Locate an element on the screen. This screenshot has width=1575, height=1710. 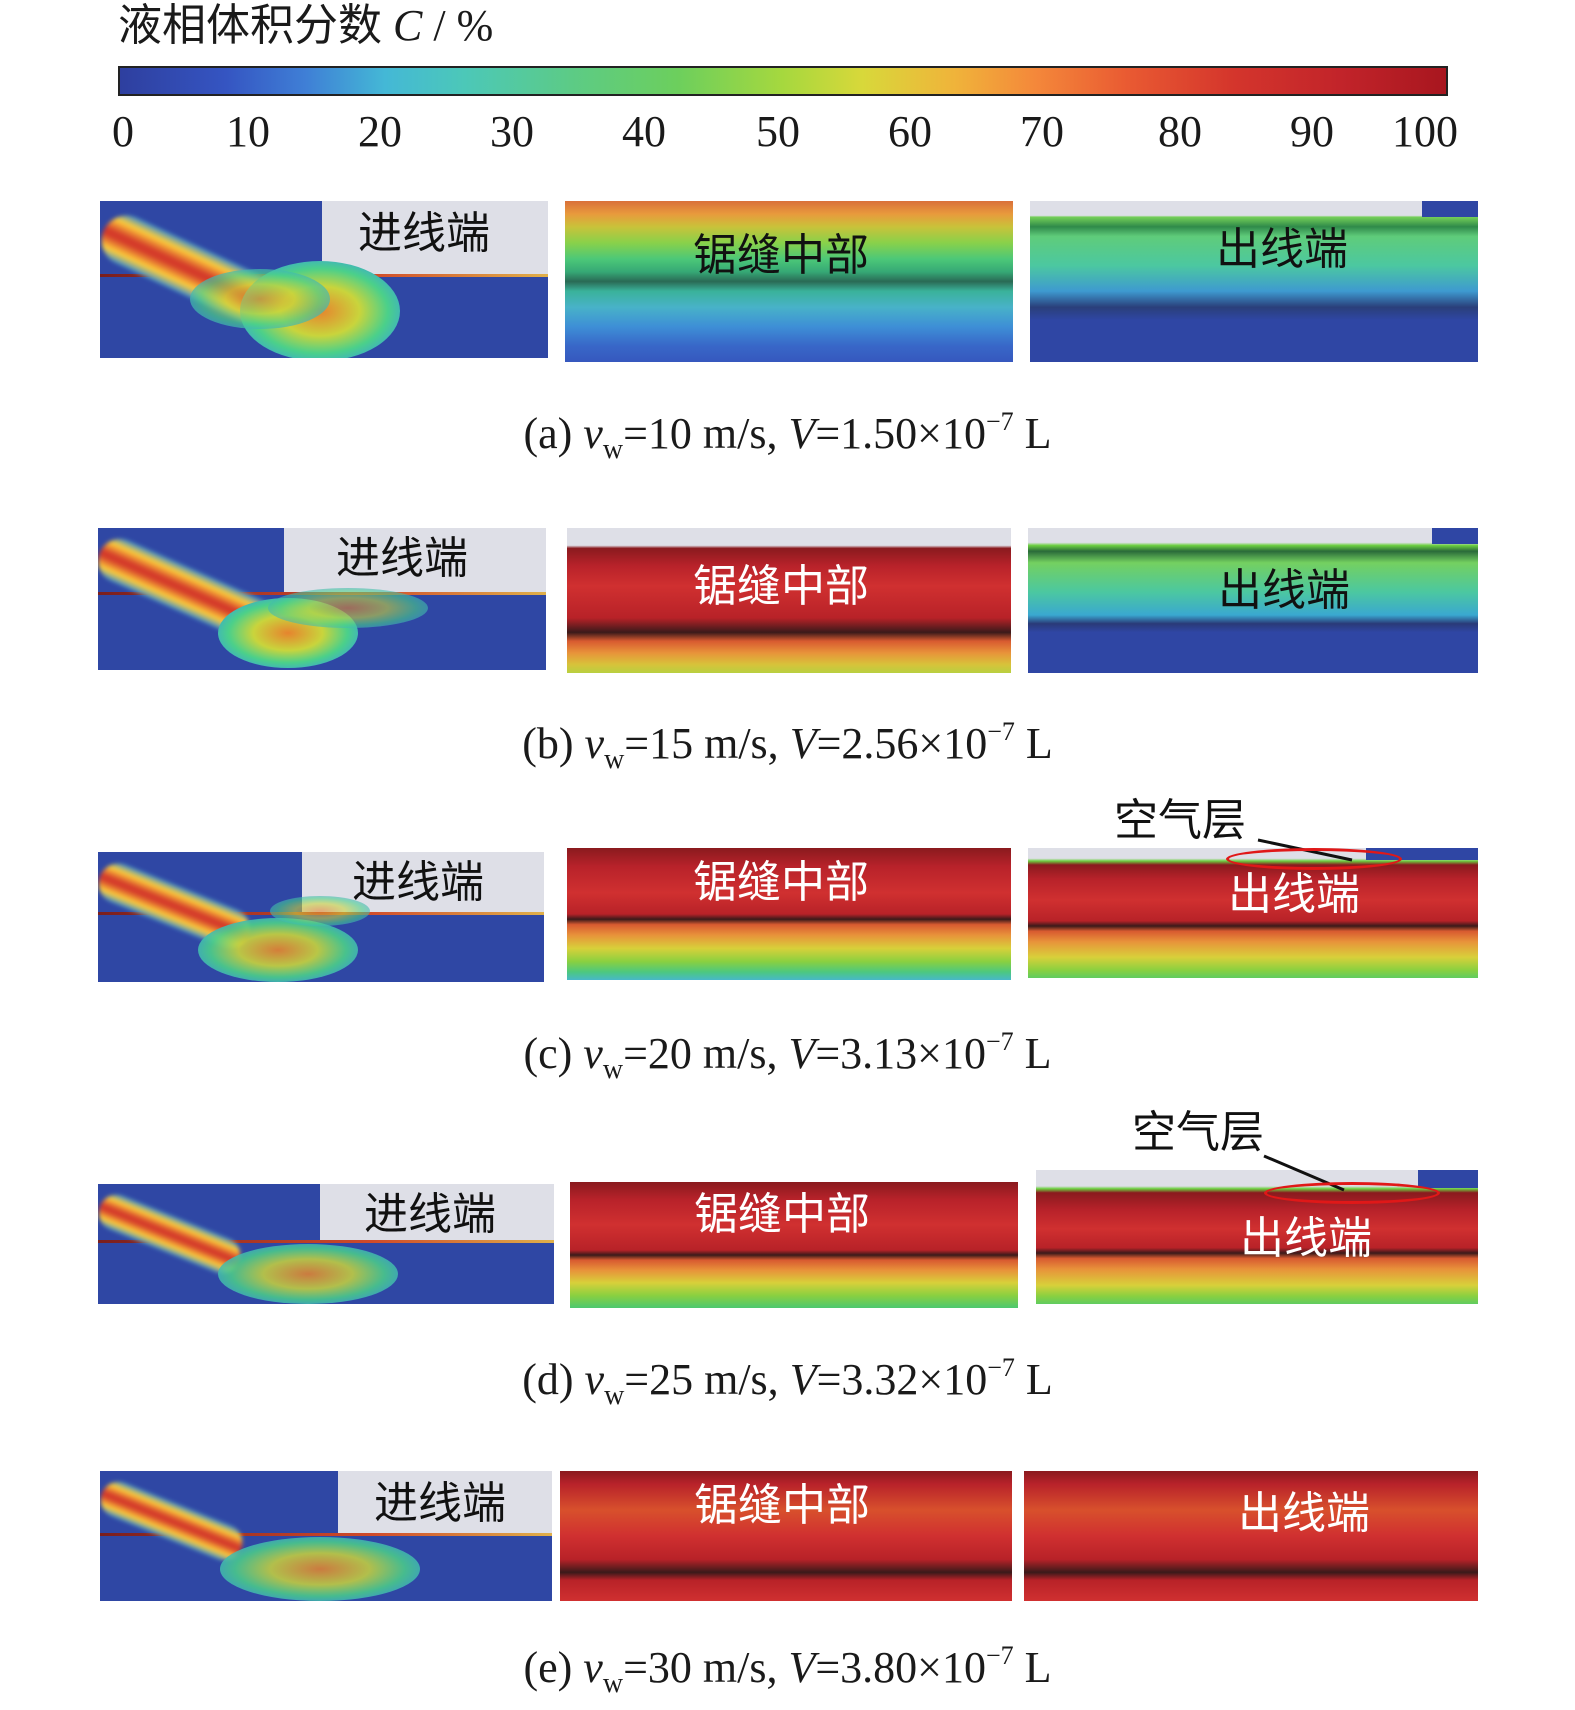
middle-panel-d: 锯缝中部 is located at coordinates (794, 1245).